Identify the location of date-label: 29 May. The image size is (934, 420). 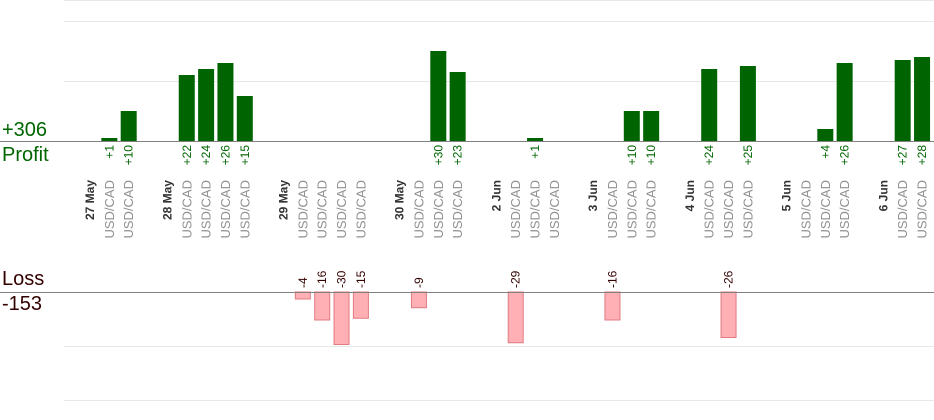
(284, 200).